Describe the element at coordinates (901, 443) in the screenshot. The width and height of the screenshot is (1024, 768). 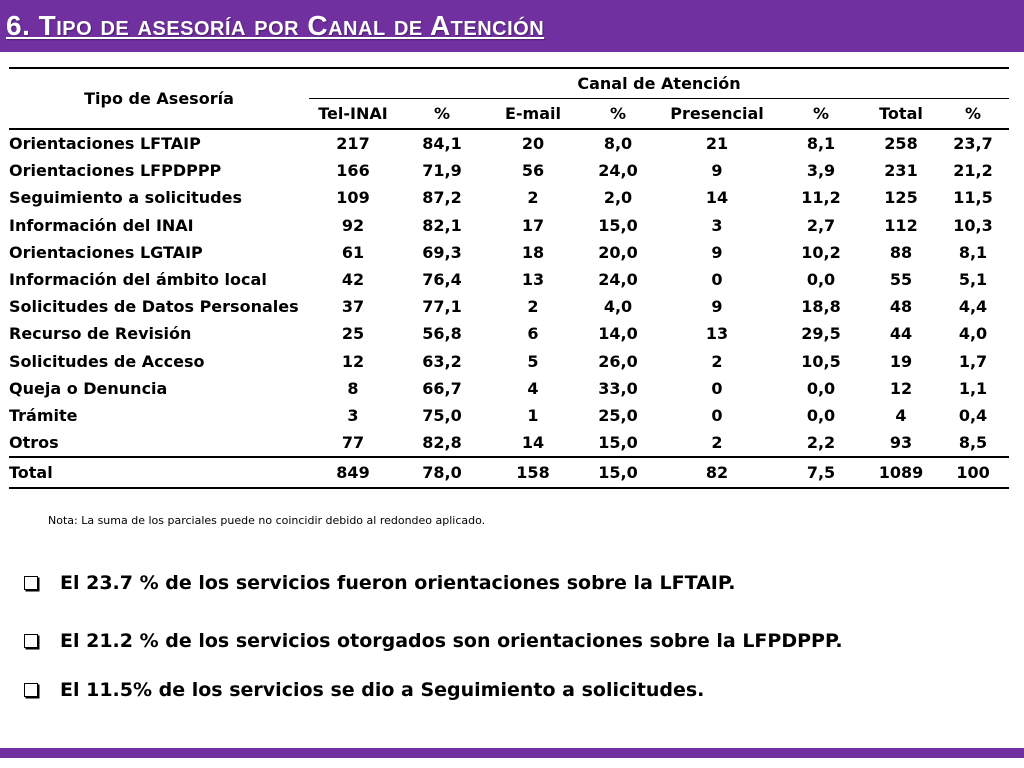
I see `row-cell: 93` at that location.